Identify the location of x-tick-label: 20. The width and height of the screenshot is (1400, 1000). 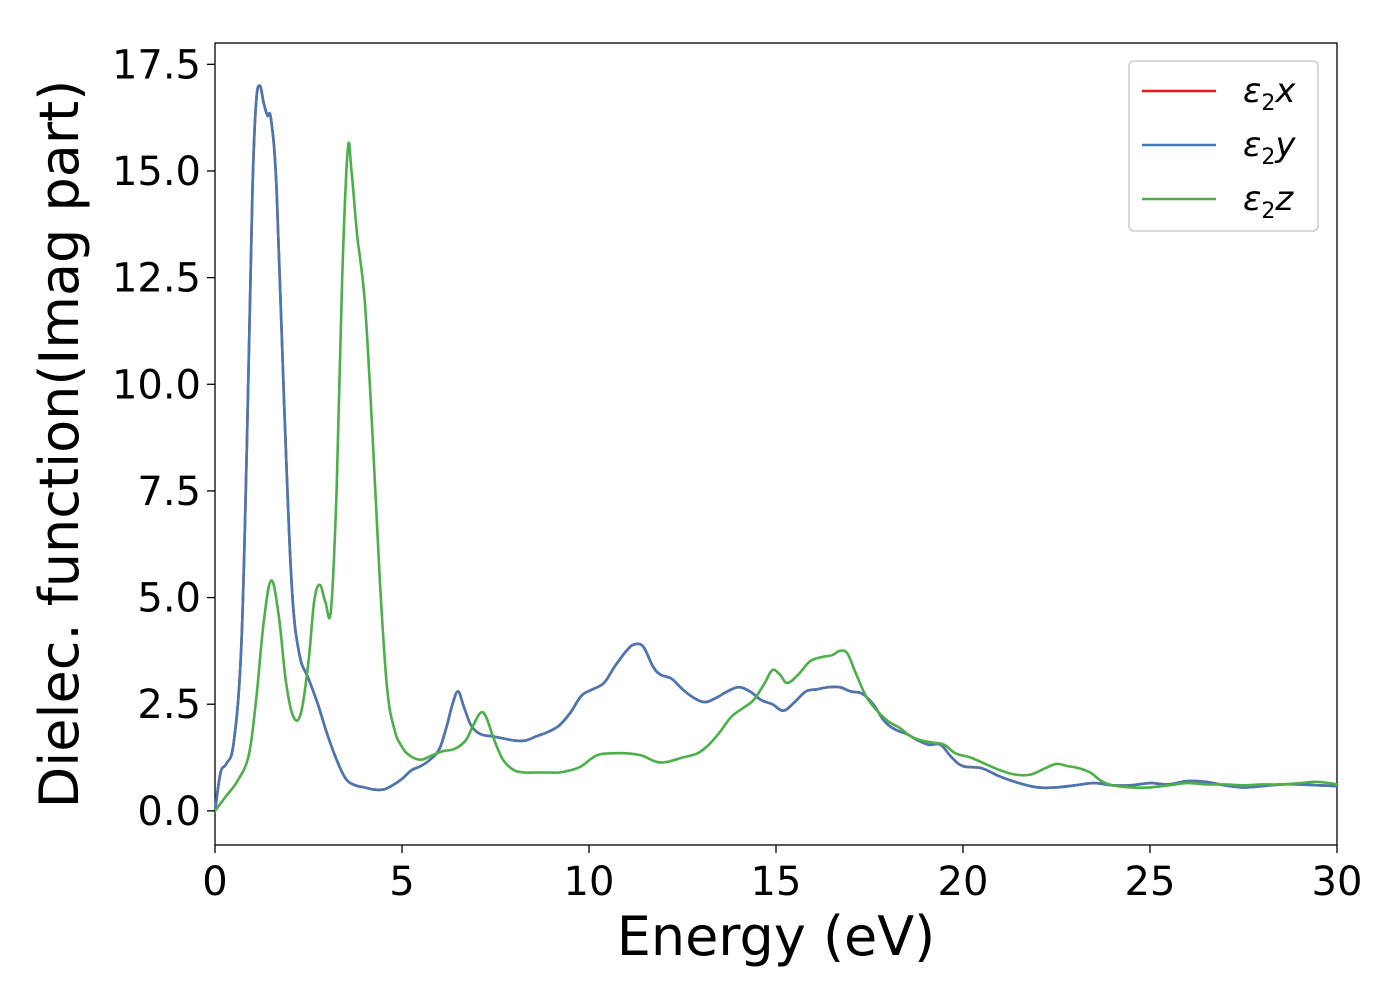
(963, 882).